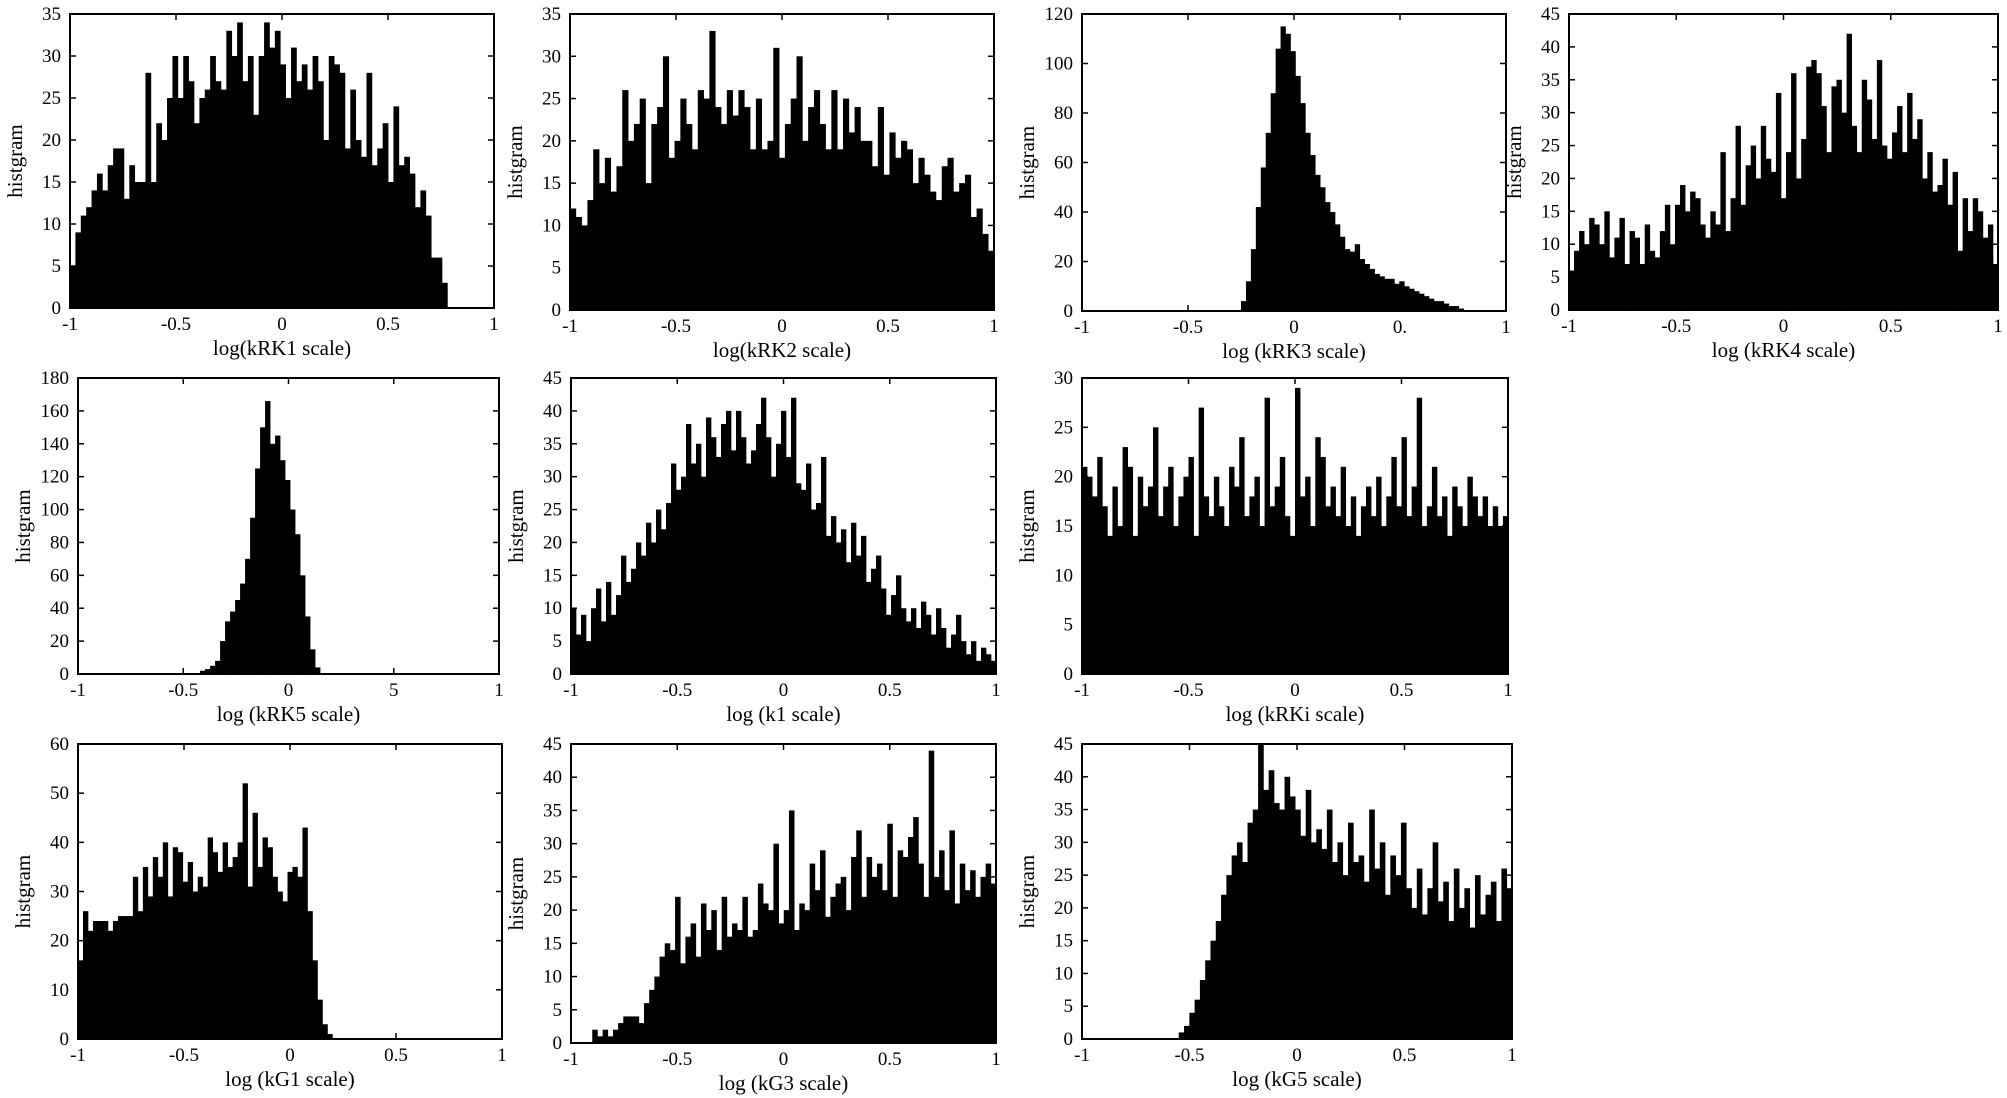 This screenshot has height=1098, width=2007. What do you see at coordinates (551, 14) in the screenshot?
I see `y-tick-label: 35` at bounding box center [551, 14].